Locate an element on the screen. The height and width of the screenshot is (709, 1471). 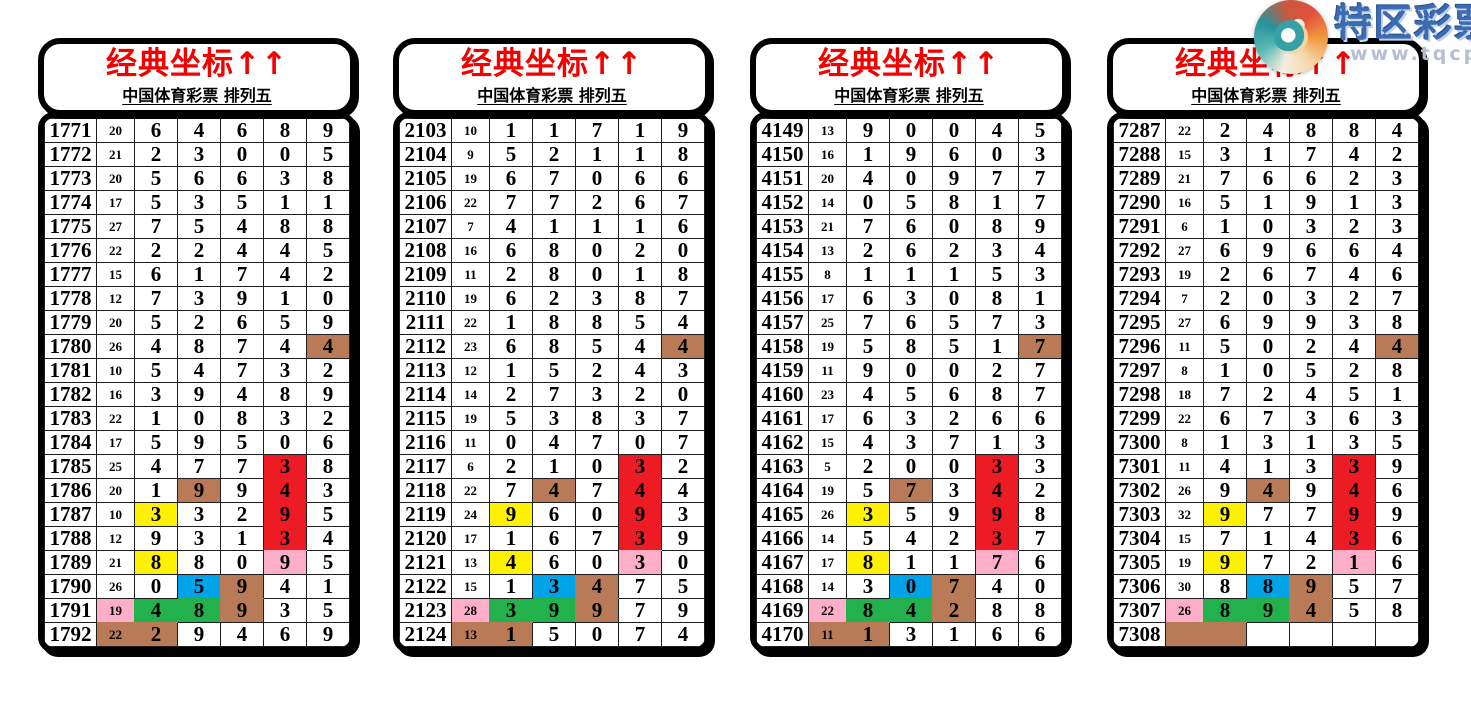
id-cell: 2111 is located at coordinates (425, 322).